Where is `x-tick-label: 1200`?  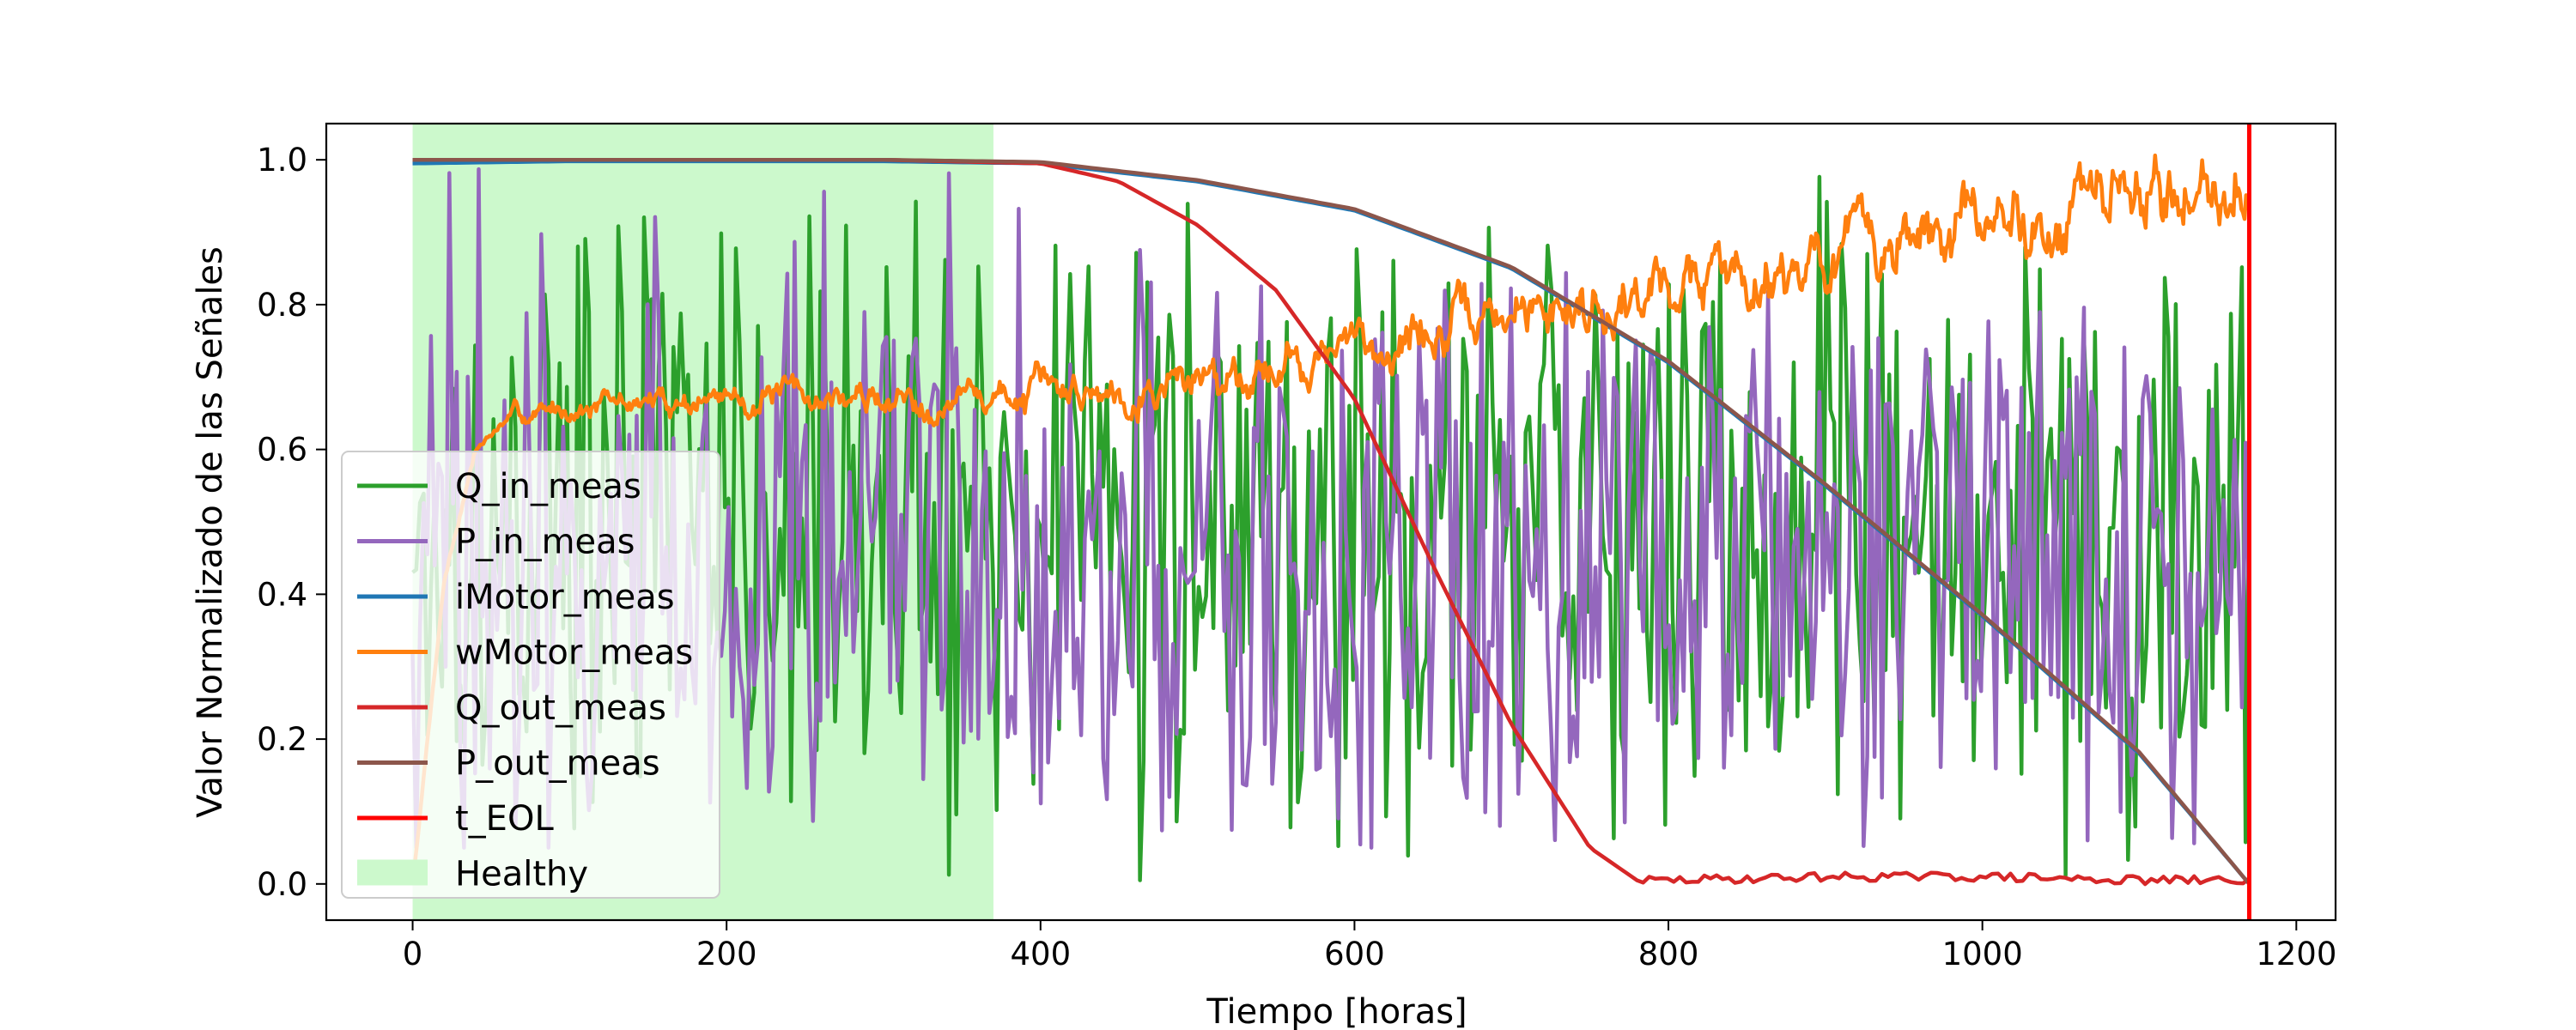
x-tick-label: 1200 is located at coordinates (2296, 954).